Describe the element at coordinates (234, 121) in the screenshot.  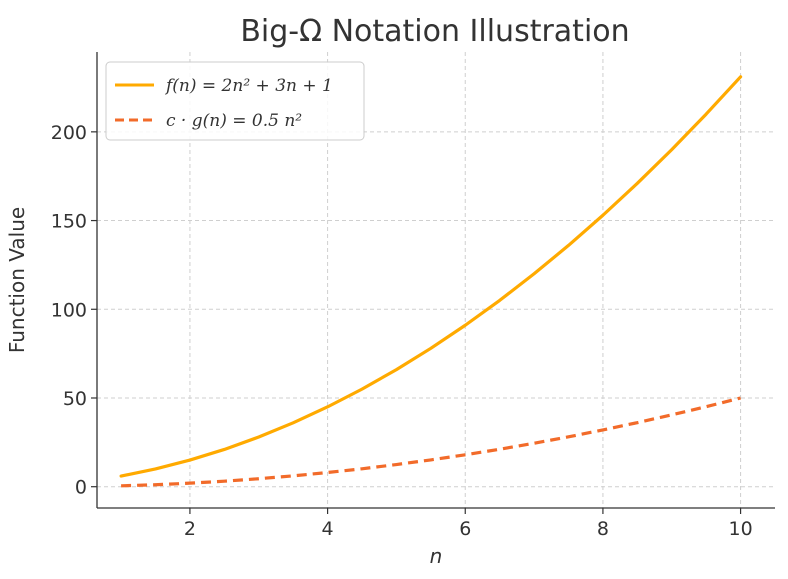
I see `legend-label-cg: c · g(n) = 0.5 n²` at that location.